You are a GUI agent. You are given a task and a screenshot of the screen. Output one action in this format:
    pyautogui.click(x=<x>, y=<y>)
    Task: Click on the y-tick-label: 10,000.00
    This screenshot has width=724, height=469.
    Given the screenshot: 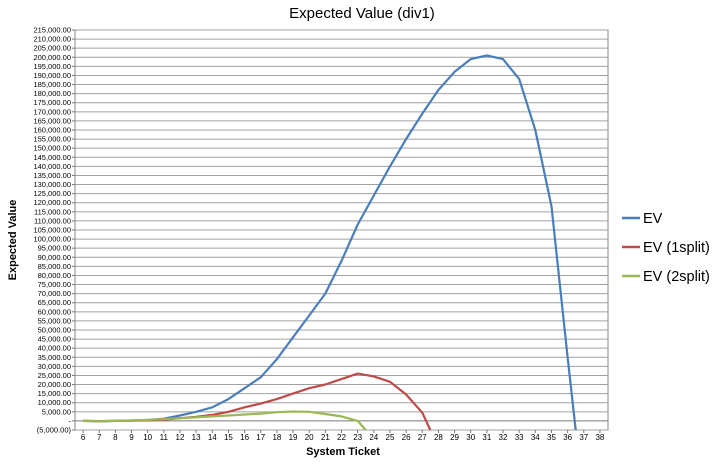 What is the action you would take?
    pyautogui.click(x=54, y=402)
    